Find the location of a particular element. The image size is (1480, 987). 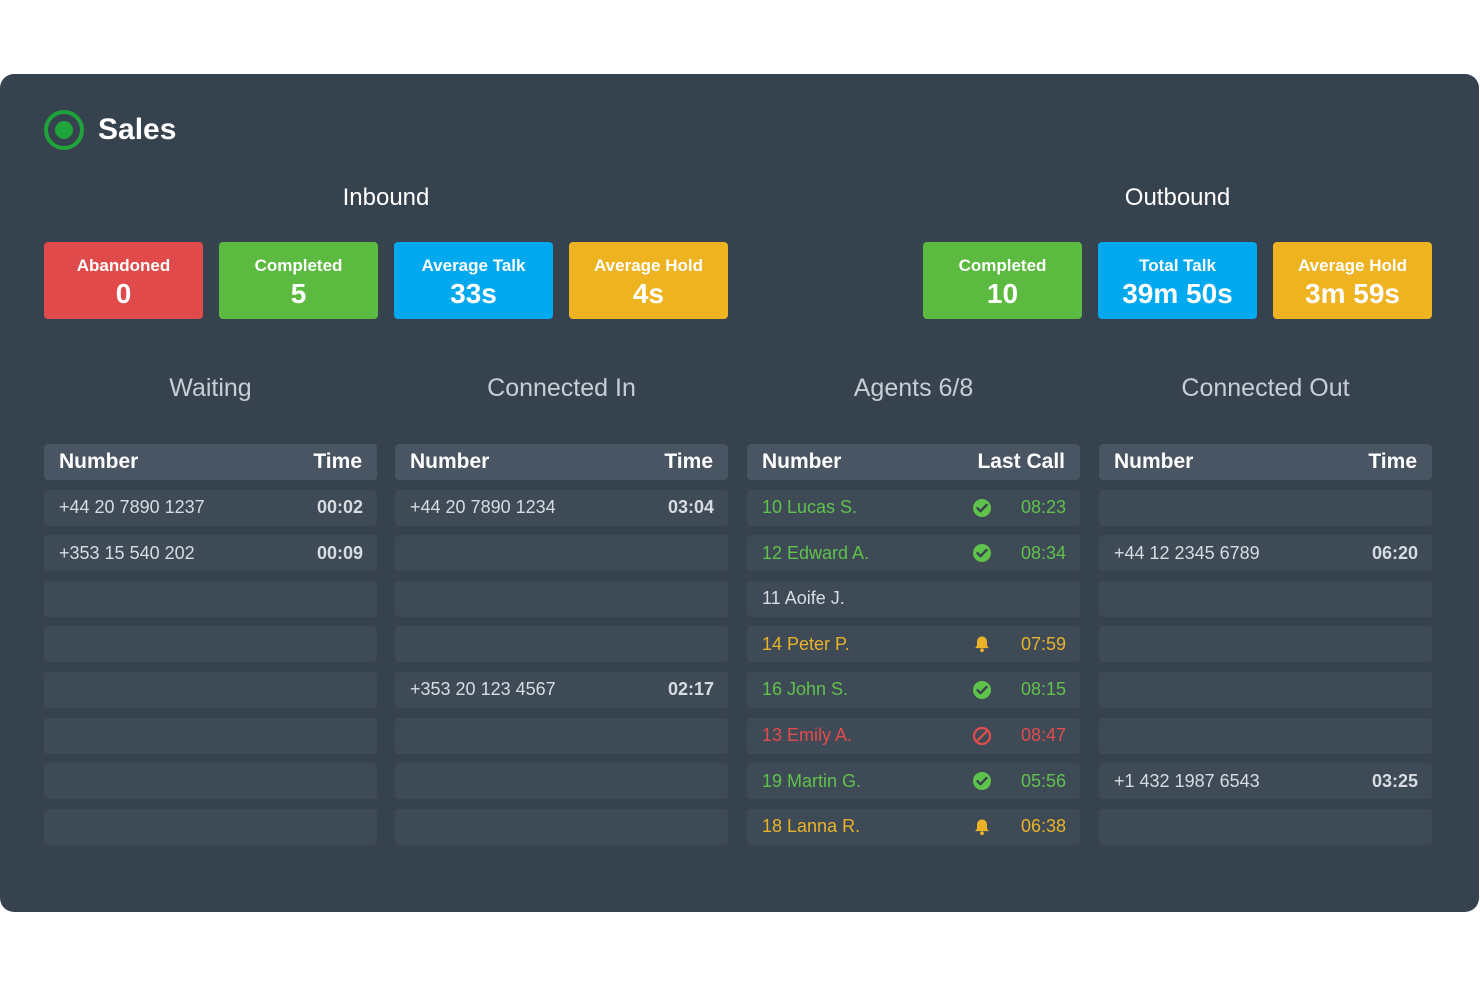

last-call-time: 08:23 is located at coordinates (1043, 507).